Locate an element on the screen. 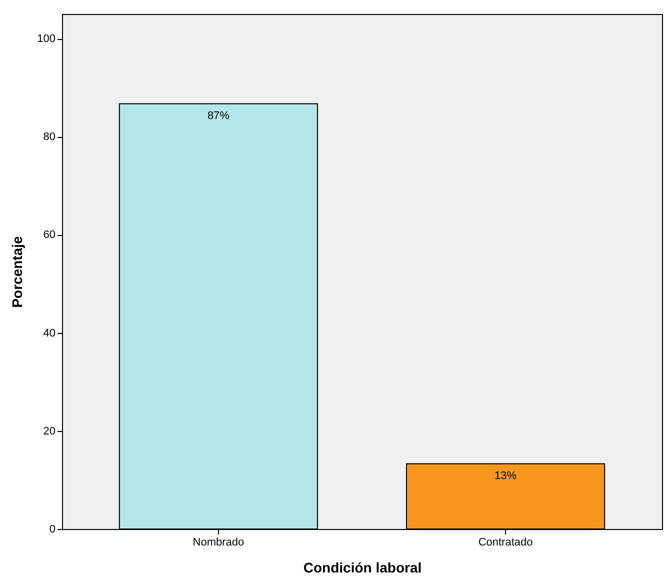 This screenshot has width=666, height=585. y-axis-title: Porcentaje is located at coordinates (17, 272).